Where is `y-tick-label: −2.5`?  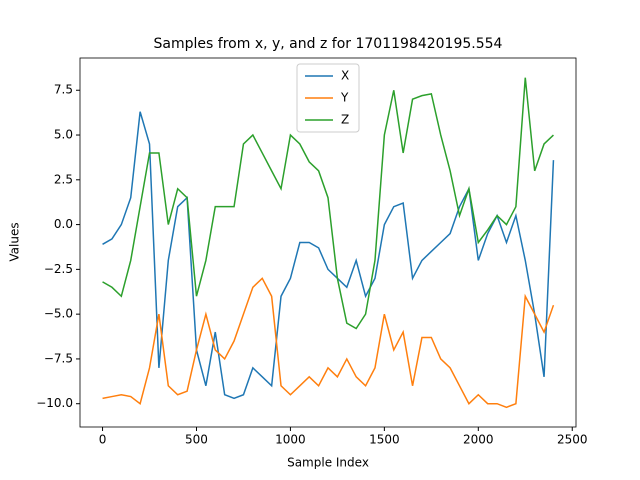 y-tick-label: −2.5 is located at coordinates (58, 269).